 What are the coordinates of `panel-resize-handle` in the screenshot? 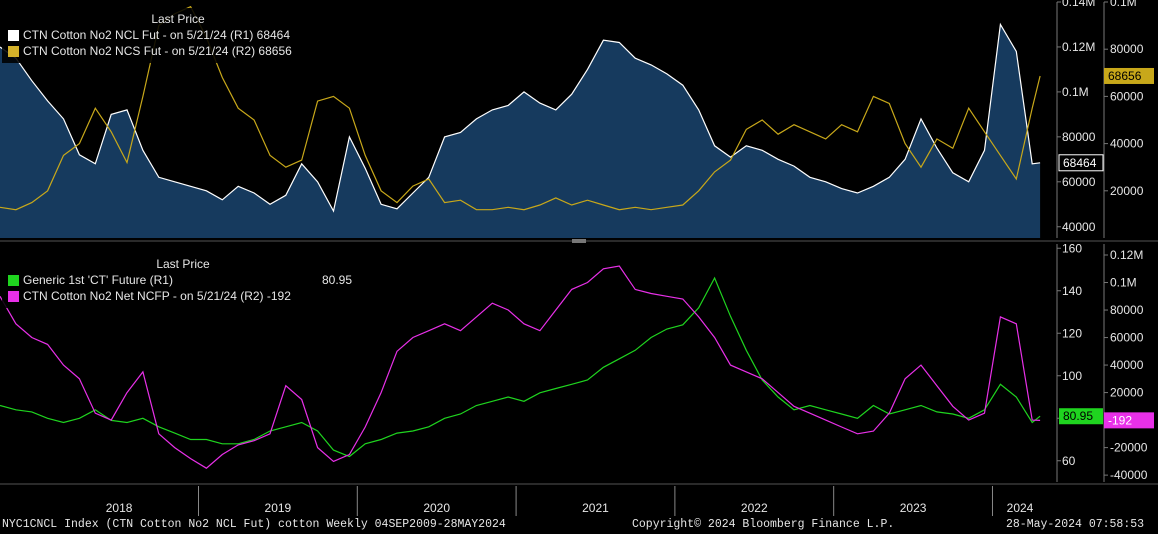 It's located at (579, 241).